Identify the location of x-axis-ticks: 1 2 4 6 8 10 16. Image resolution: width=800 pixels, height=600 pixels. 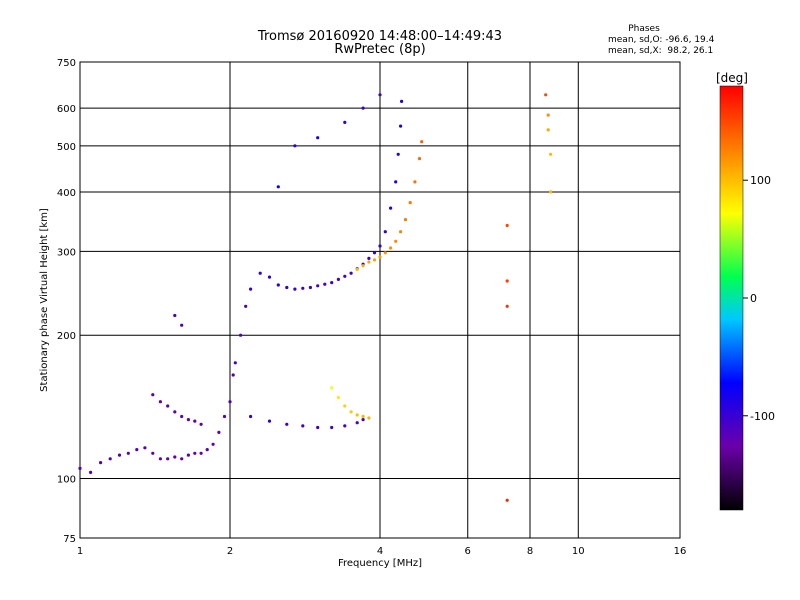
(382, 551).